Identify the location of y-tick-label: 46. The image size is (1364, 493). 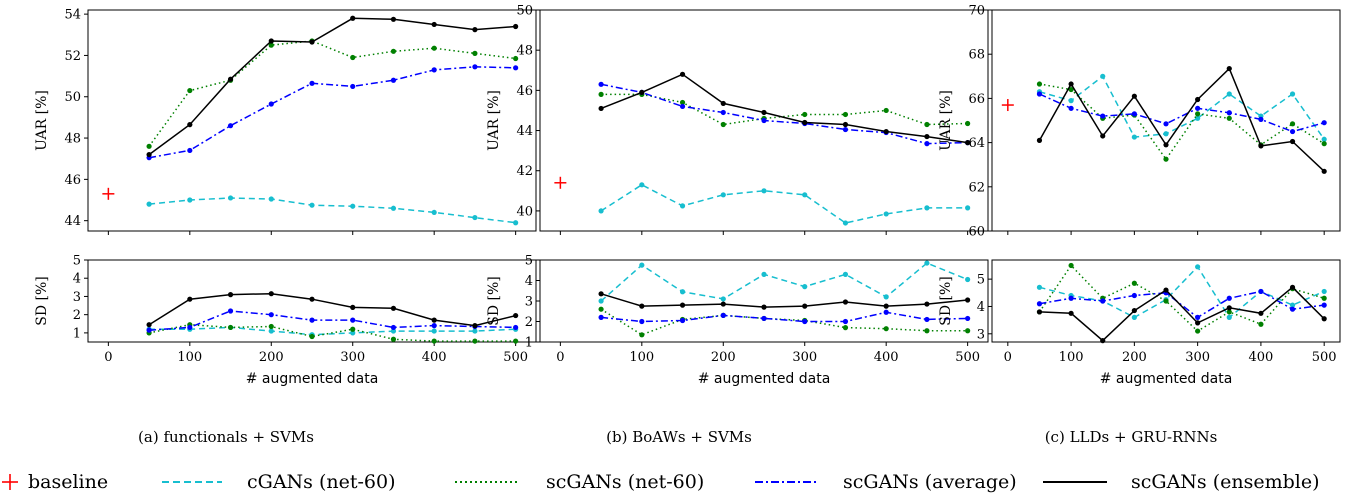
(72, 180).